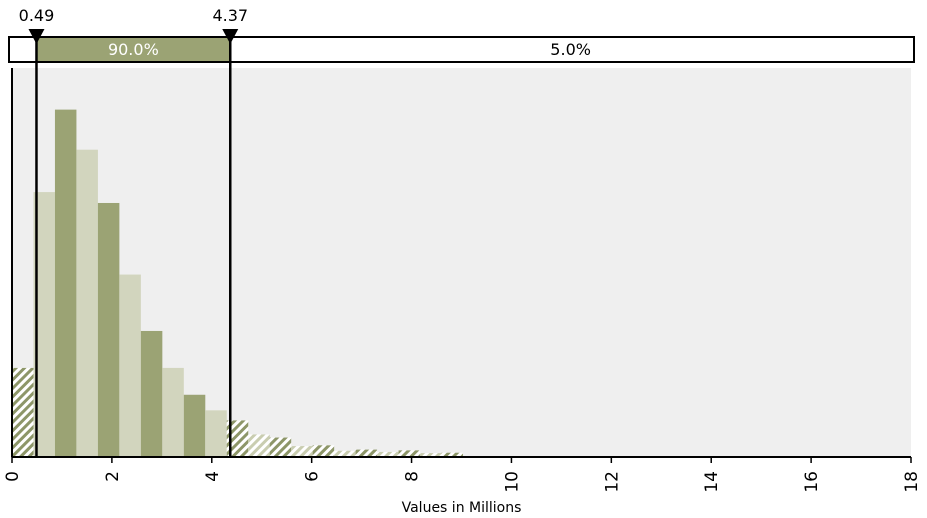 Image resolution: width=927 pixels, height=518 pixels. I want to click on upper-marker-triangle, so click(230, 36).